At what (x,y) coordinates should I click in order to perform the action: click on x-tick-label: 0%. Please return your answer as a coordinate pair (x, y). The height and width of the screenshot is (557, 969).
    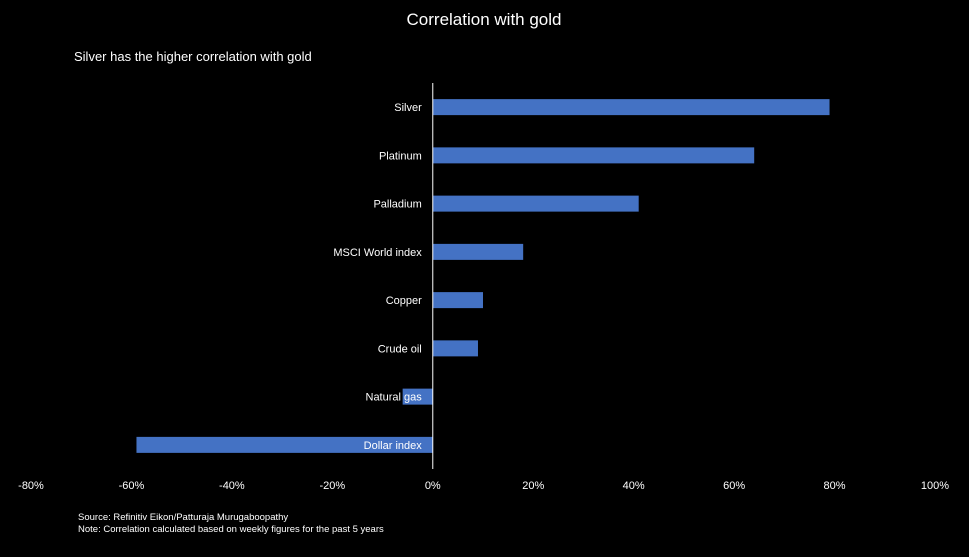
    Looking at the image, I should click on (433, 486).